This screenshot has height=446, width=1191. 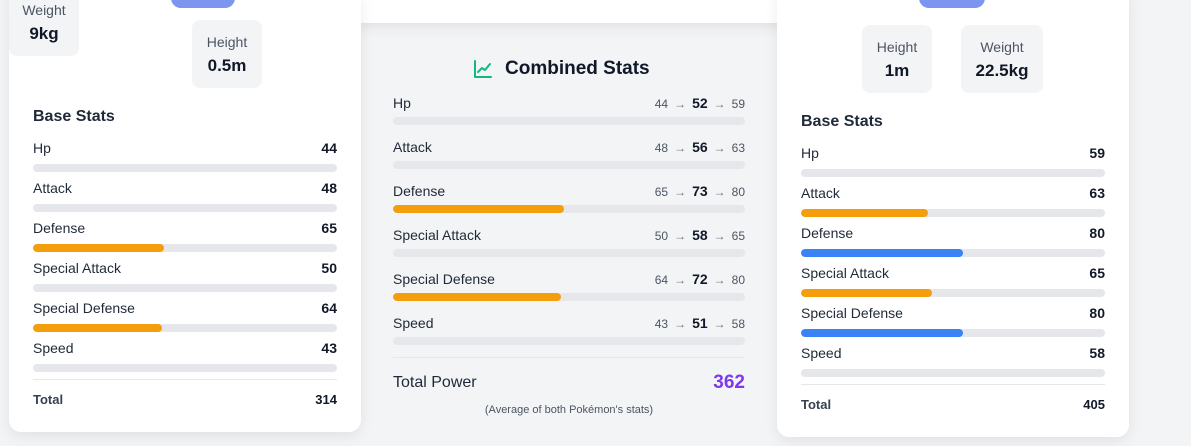 I want to click on combined-stat-row-defense: Defense 65 → 73 → 80, so click(x=569, y=203).